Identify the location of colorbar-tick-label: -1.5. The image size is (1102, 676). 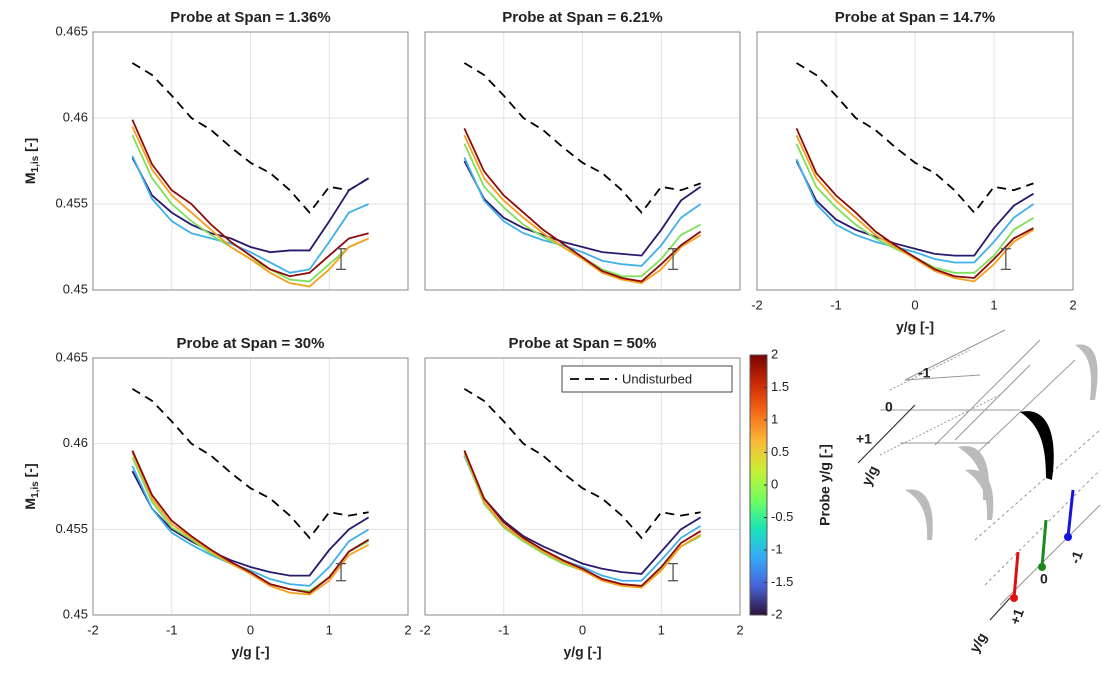
(782, 581).